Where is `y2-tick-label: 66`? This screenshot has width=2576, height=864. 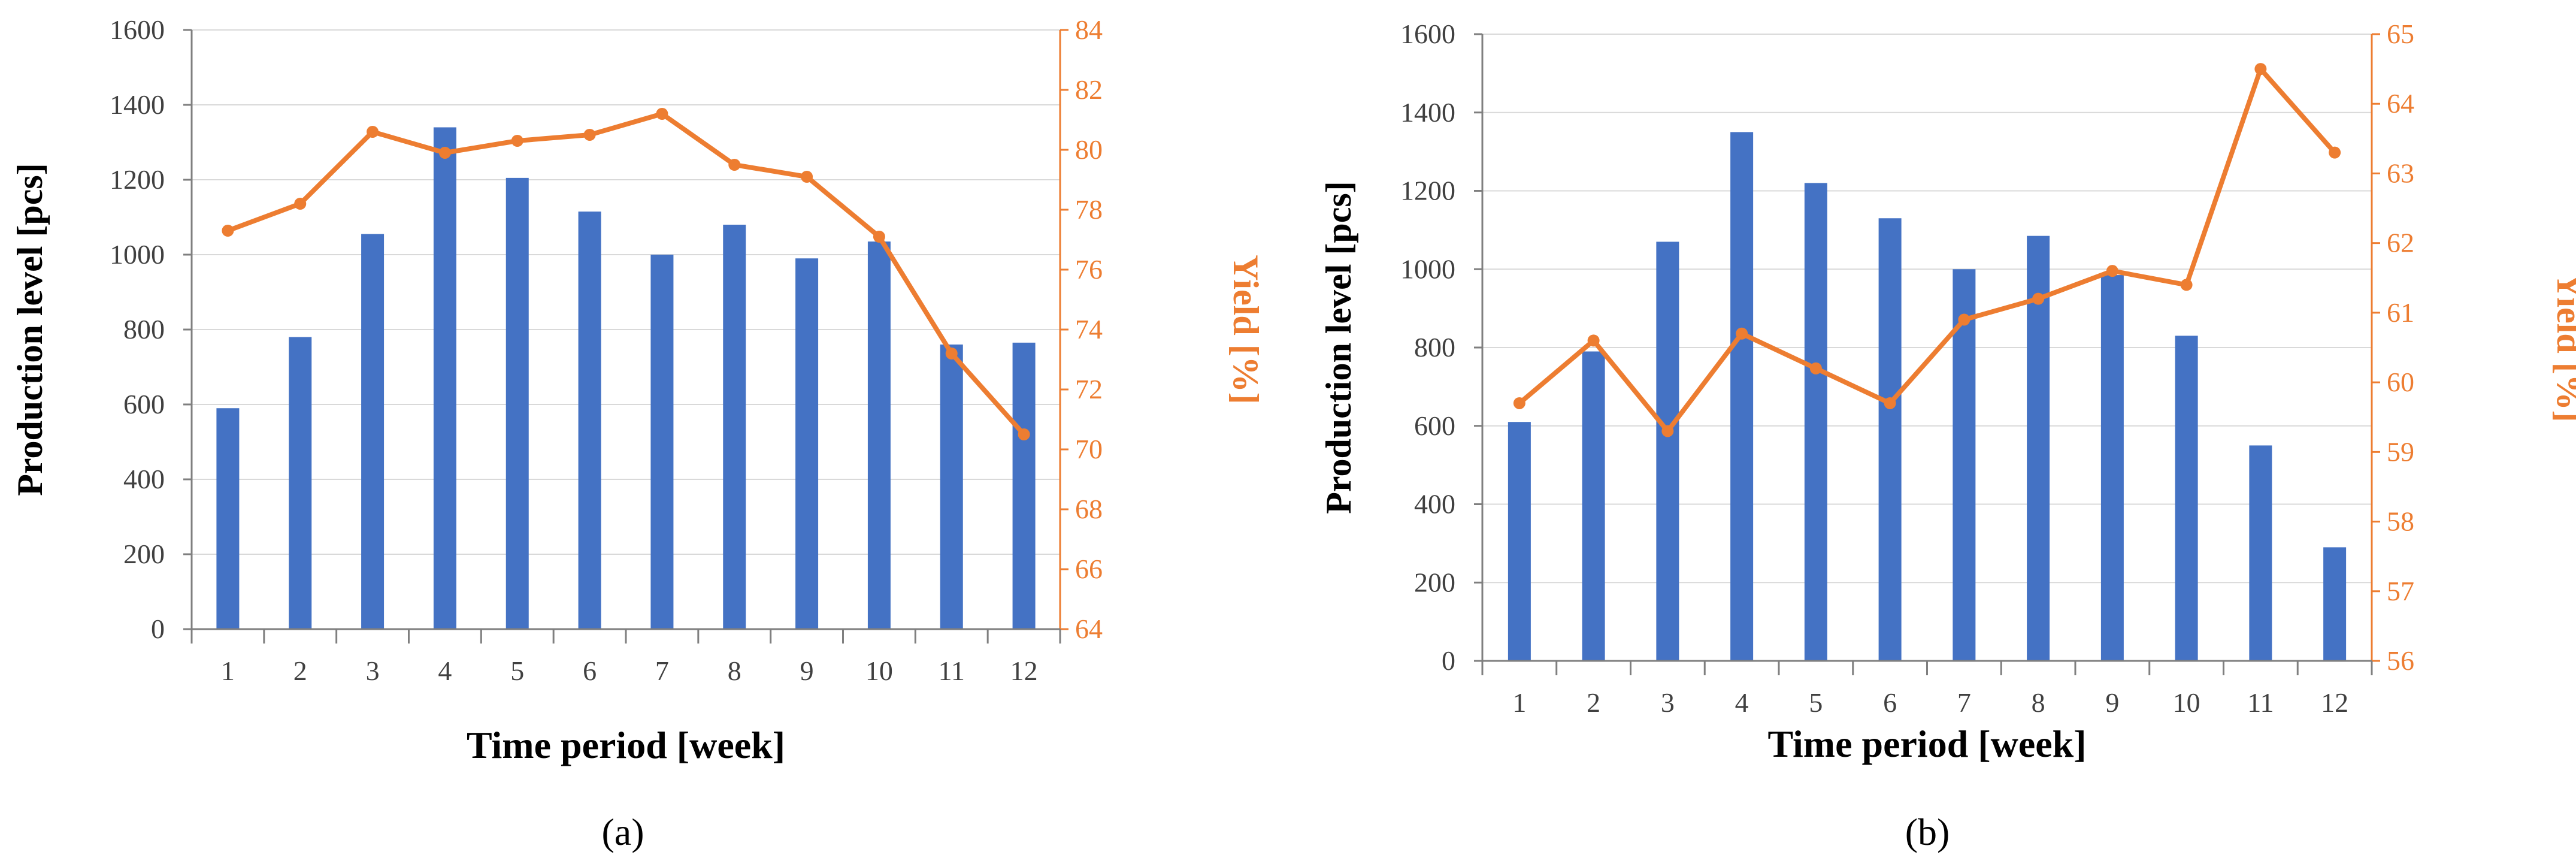
y2-tick-label: 66 is located at coordinates (1089, 569).